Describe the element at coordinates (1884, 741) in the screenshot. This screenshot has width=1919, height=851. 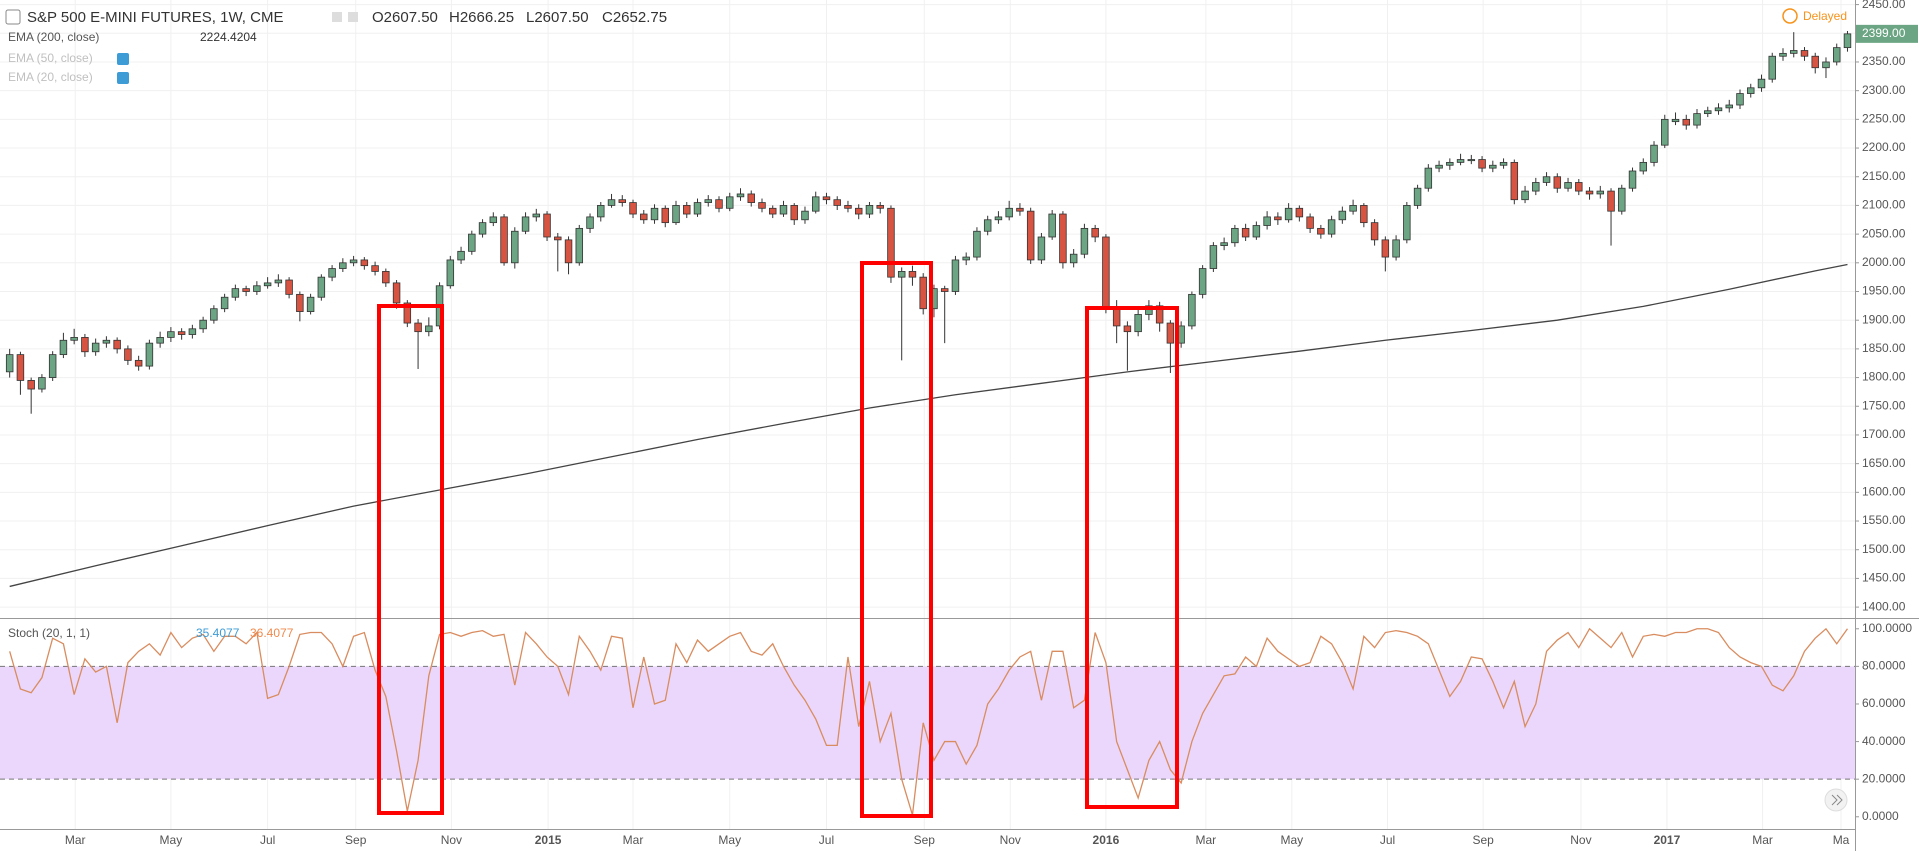
I see `y-tick-label: 40.0000` at that location.